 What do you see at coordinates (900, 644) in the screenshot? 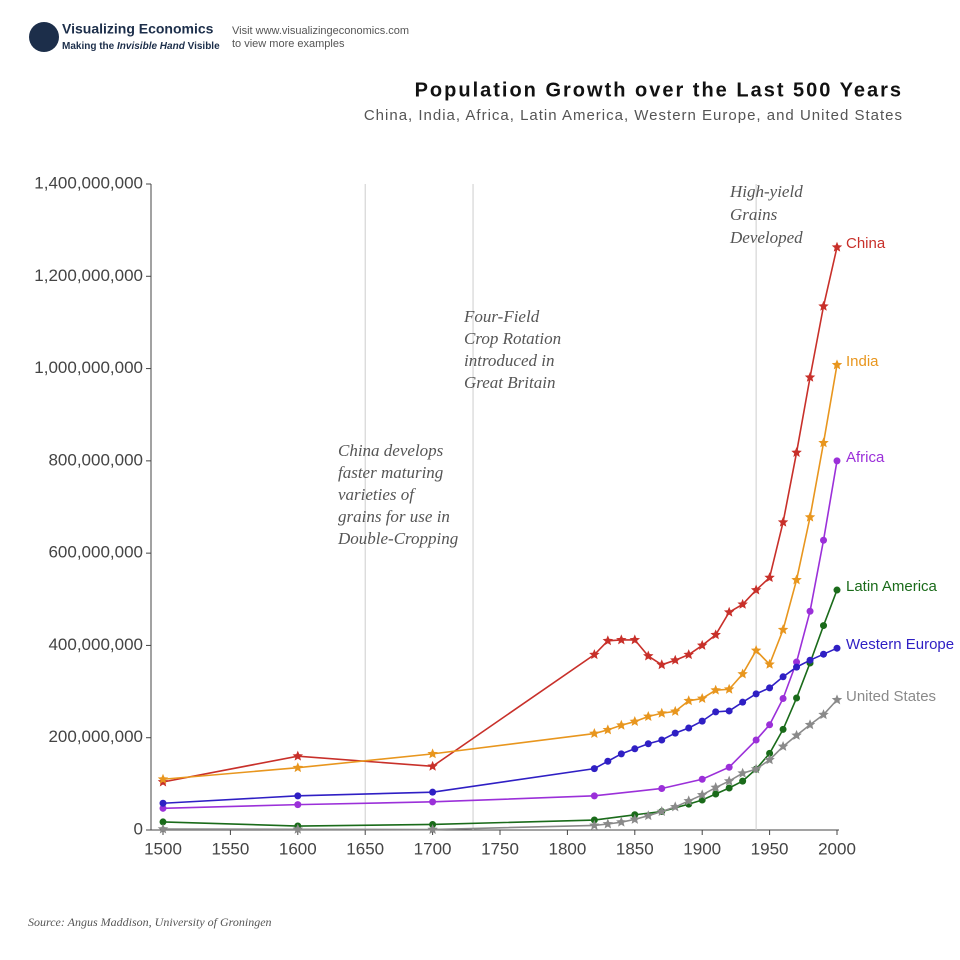
I see `legend-label: Western Europe` at bounding box center [900, 644].